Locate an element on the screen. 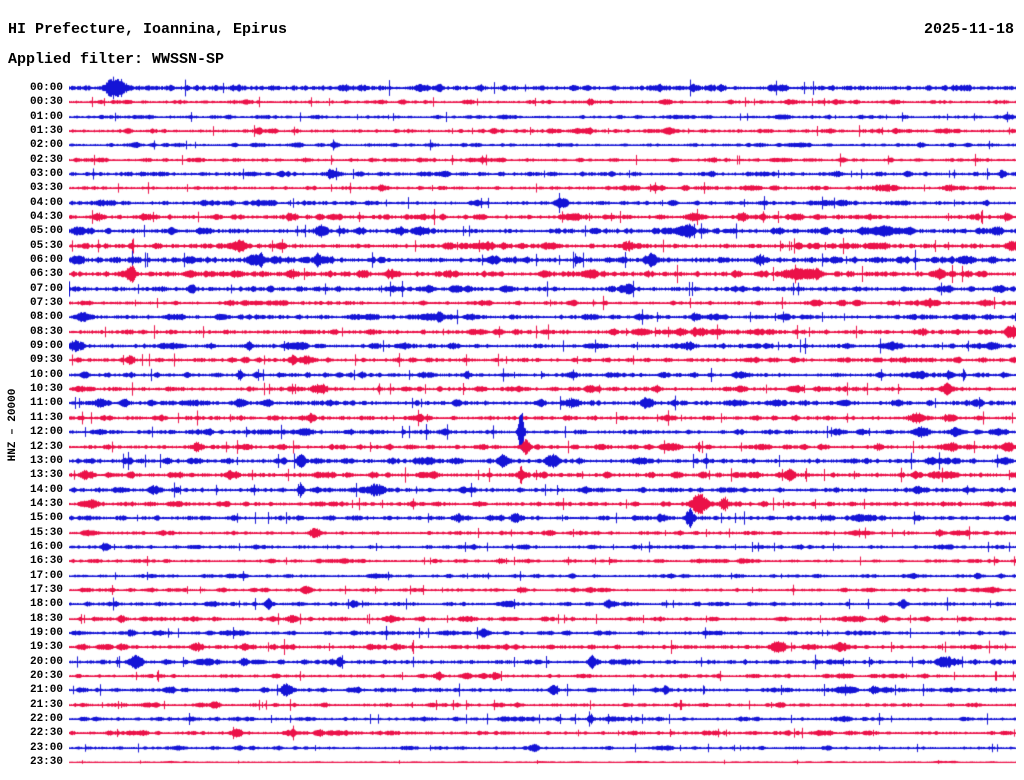 The image size is (1024, 780). time-label: 16:30 is located at coordinates (46, 561).